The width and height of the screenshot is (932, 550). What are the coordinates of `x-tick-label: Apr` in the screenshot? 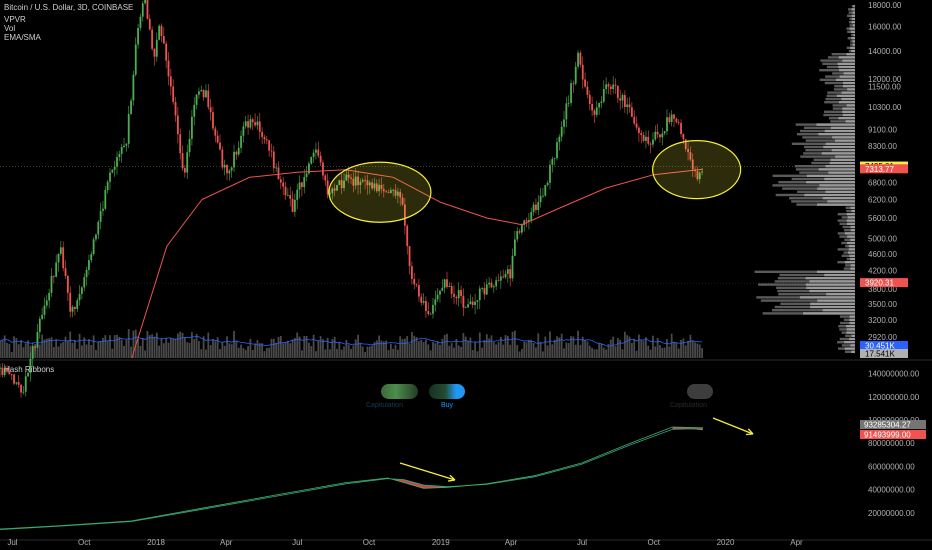 It's located at (511, 542).